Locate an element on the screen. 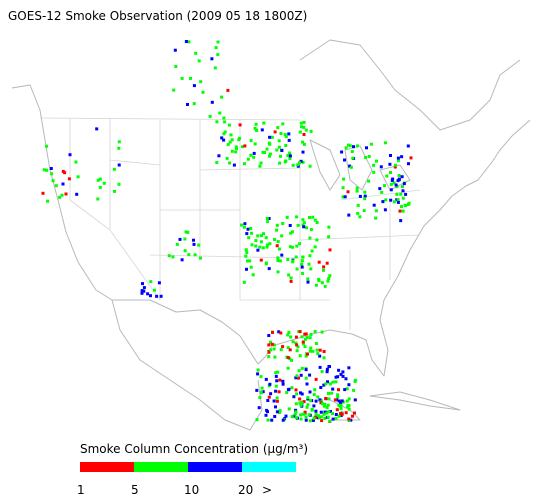  color-bar: 1 5 10 20 > is located at coordinates (186, 479).